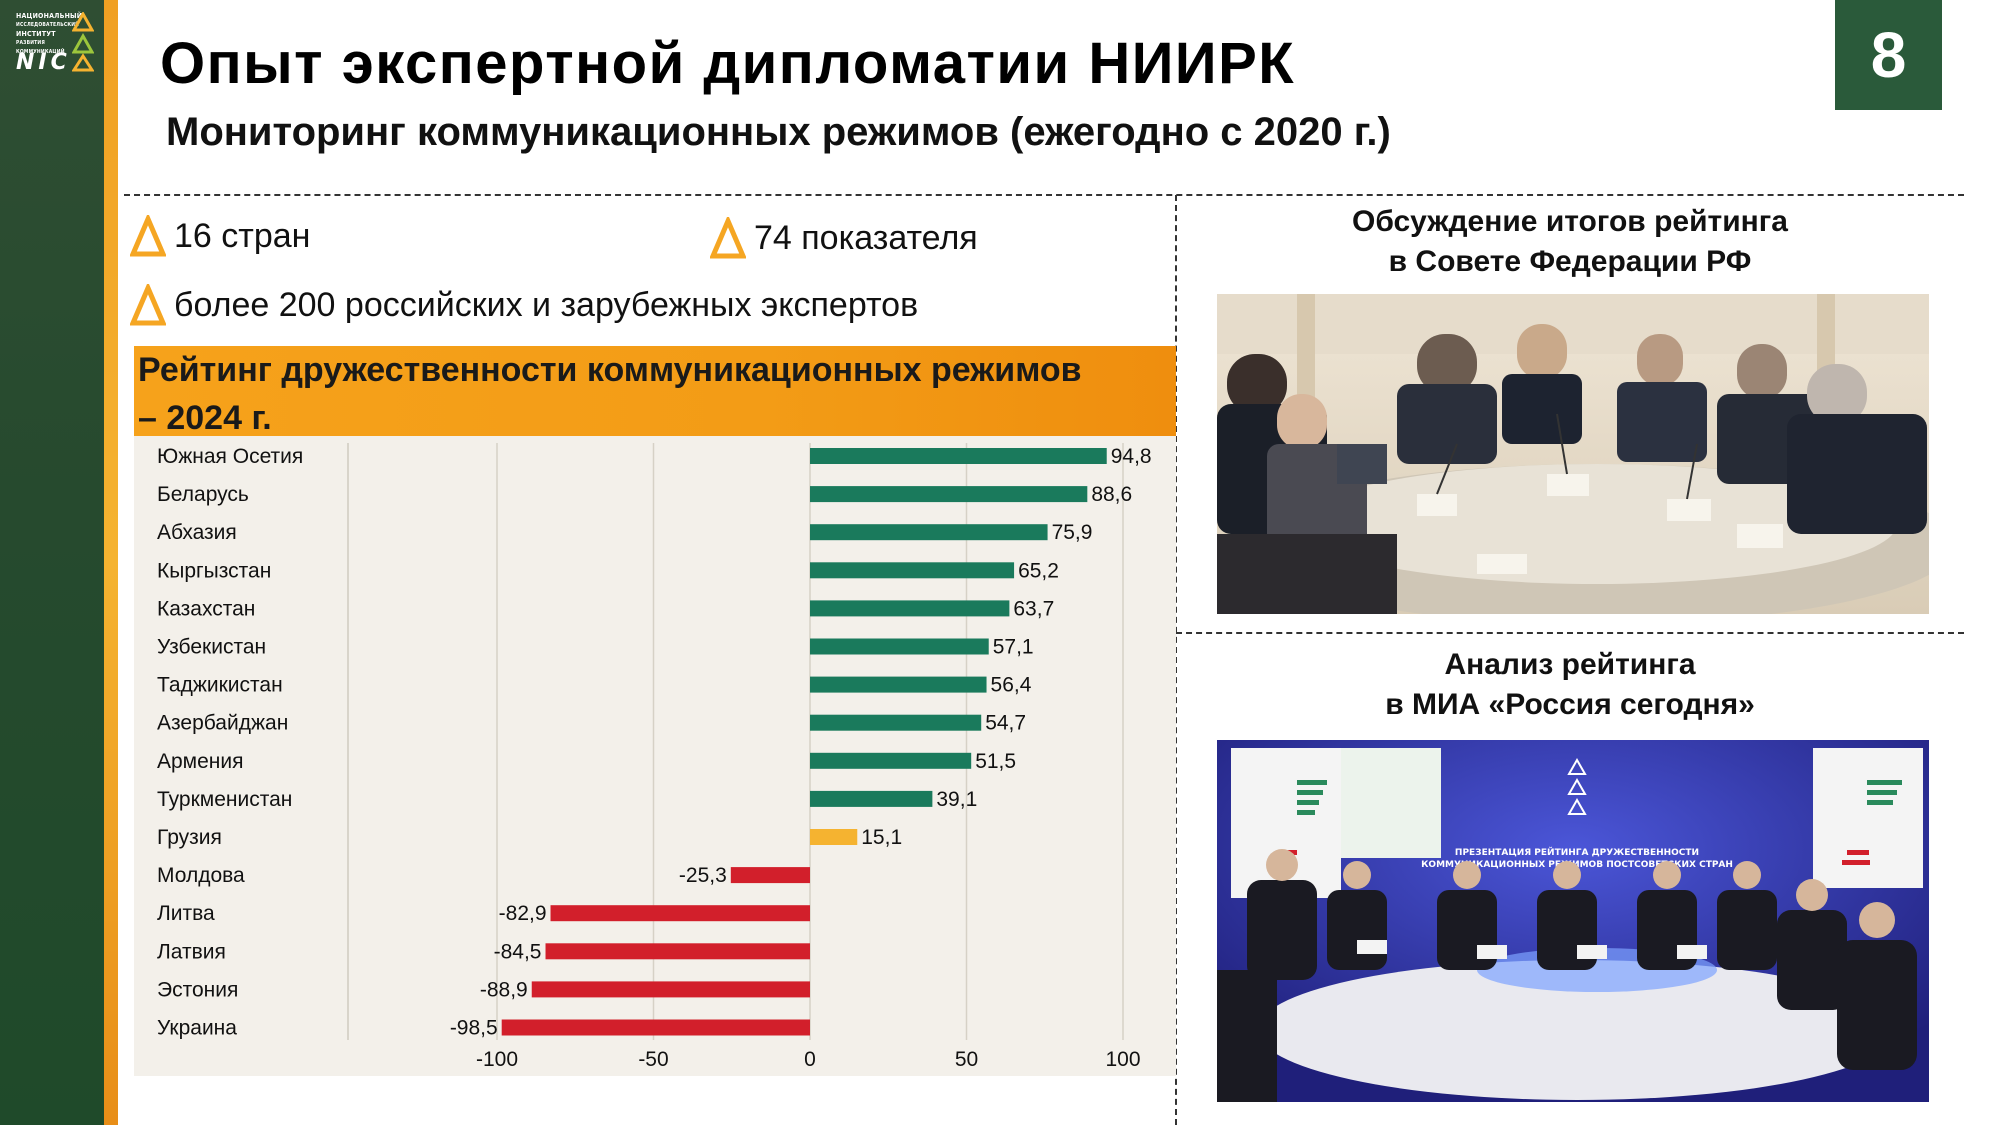  Describe the element at coordinates (40, 52) in the screenshot. I see `logo-line: КОММУНИКАЦИЙ` at that location.